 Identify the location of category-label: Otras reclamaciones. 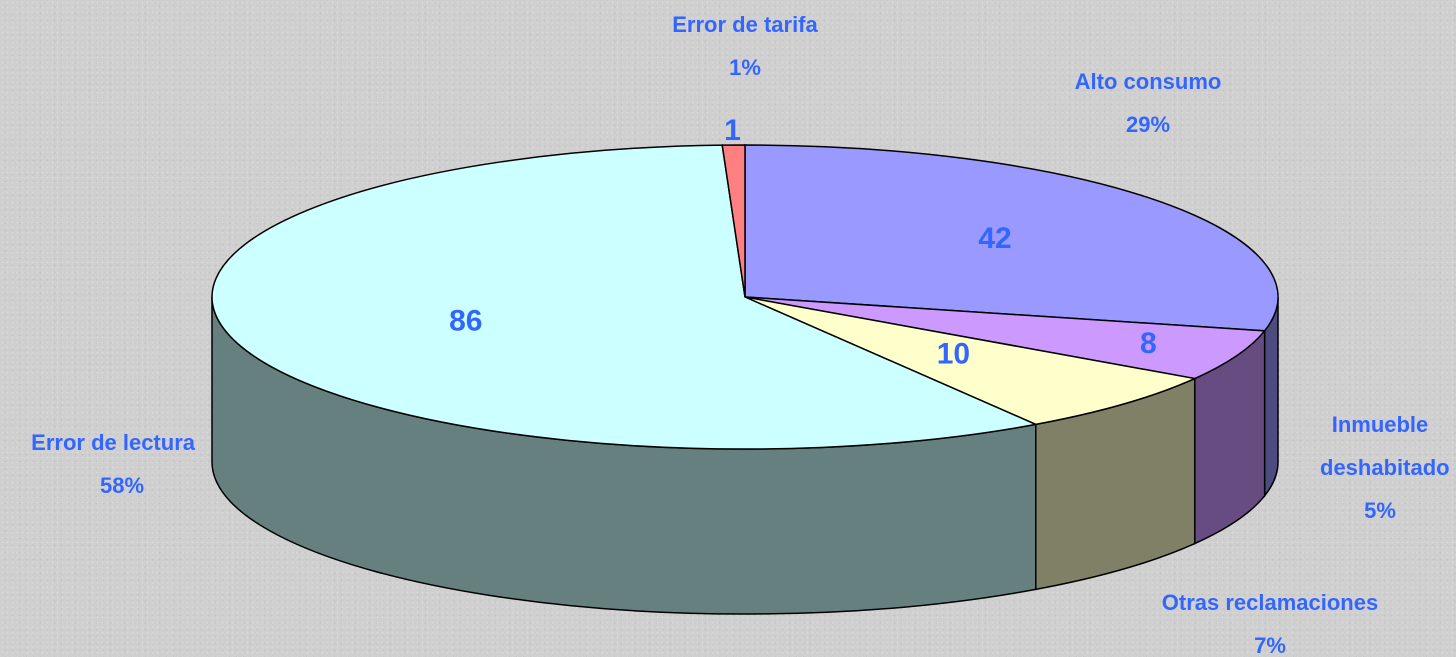
(1270, 602).